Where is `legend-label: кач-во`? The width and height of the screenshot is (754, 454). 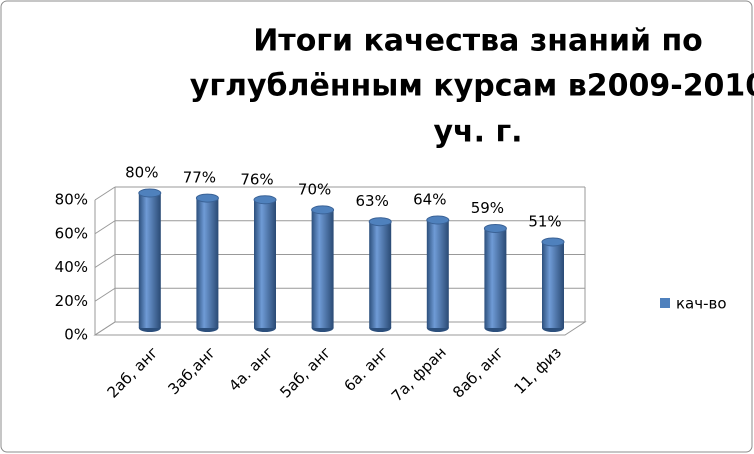
legend-label: кач-во is located at coordinates (701, 304).